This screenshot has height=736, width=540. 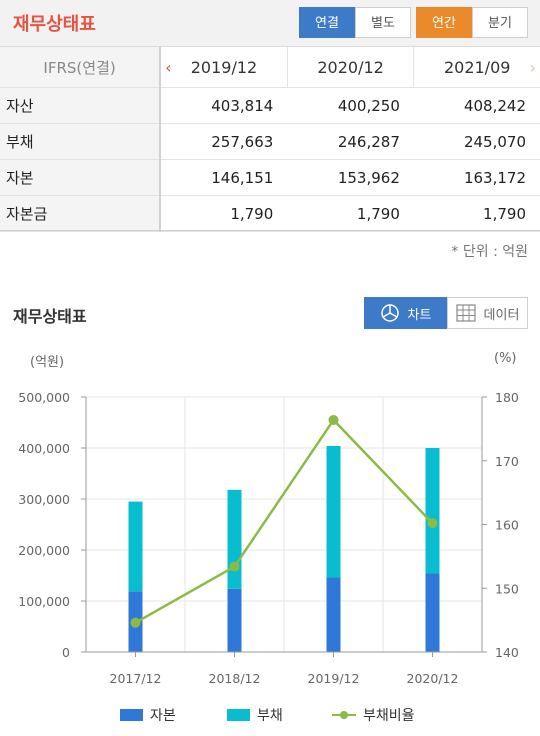 I want to click on table-cell: 163,172, so click(x=476, y=177).